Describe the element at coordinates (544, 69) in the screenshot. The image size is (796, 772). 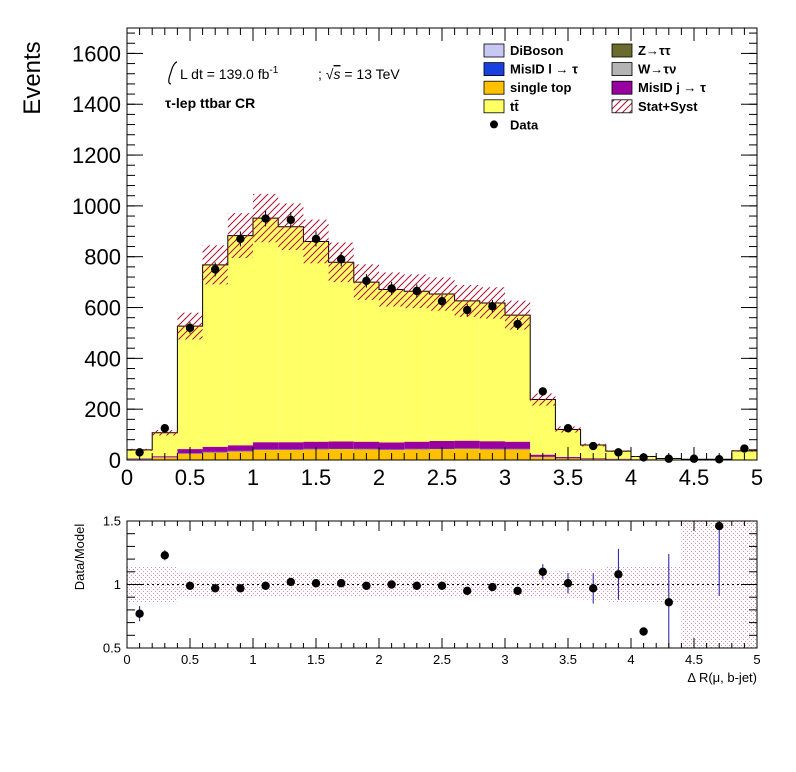
I see `legend-label-misid-l--2: MisID l → τ` at that location.